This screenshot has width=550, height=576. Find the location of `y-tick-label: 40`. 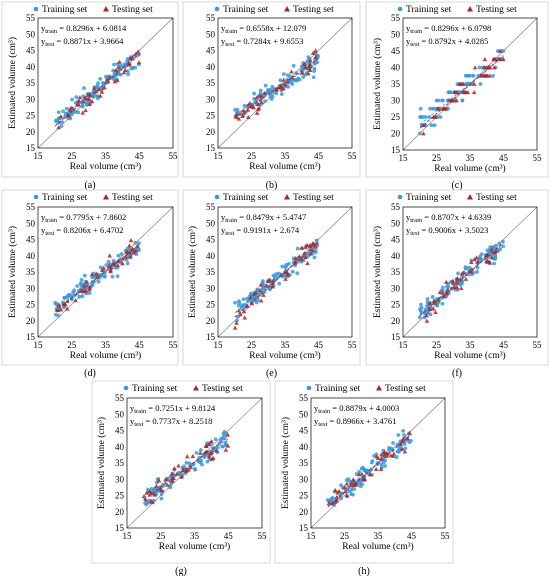

y-tick-label: 40 is located at coordinates (396, 256).